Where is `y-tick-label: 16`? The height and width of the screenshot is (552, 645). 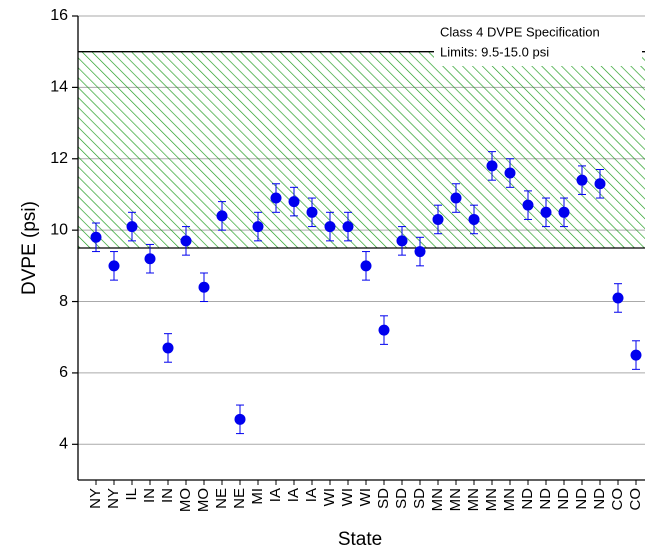 y-tick-label: 16 is located at coordinates (59, 15).